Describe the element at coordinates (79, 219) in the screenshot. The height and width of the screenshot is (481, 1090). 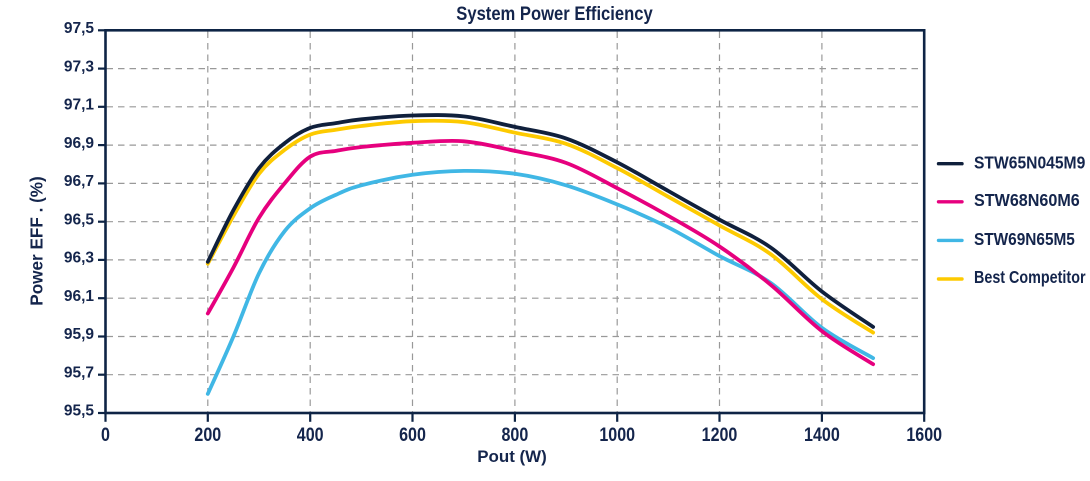
I see `svg-text: 96,5` at that location.